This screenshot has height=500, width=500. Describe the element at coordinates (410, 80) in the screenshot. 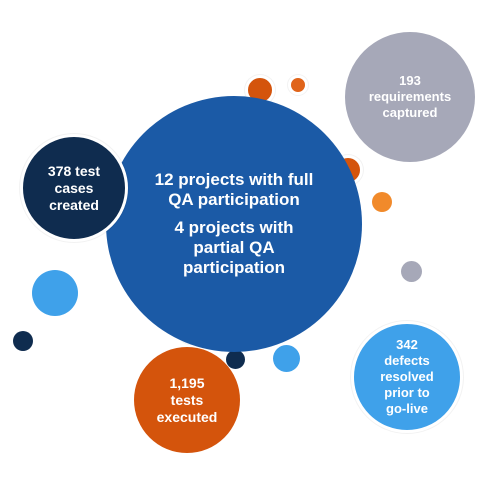

I see `requirements-line-1: 193` at that location.